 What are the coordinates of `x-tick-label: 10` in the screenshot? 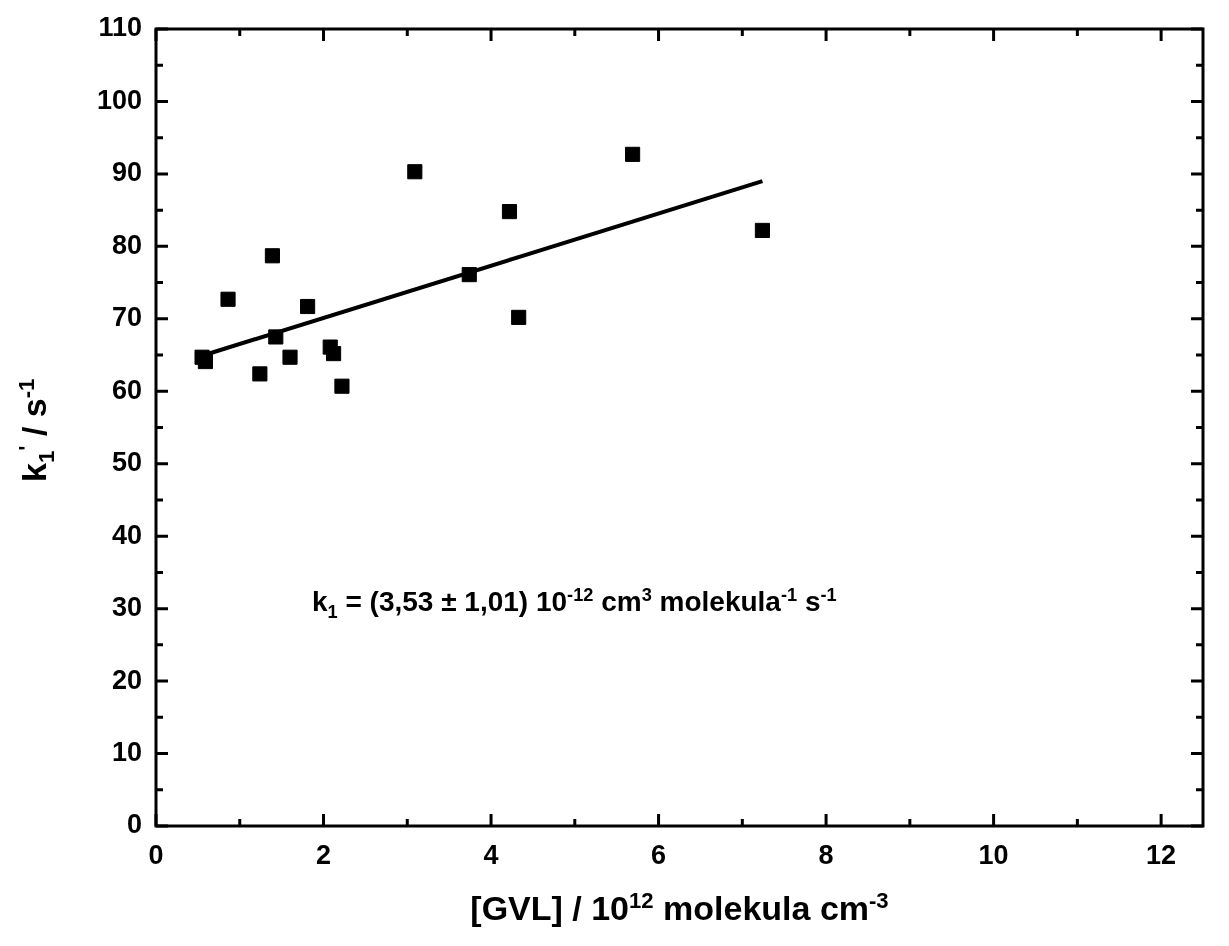 It's located at (993, 854).